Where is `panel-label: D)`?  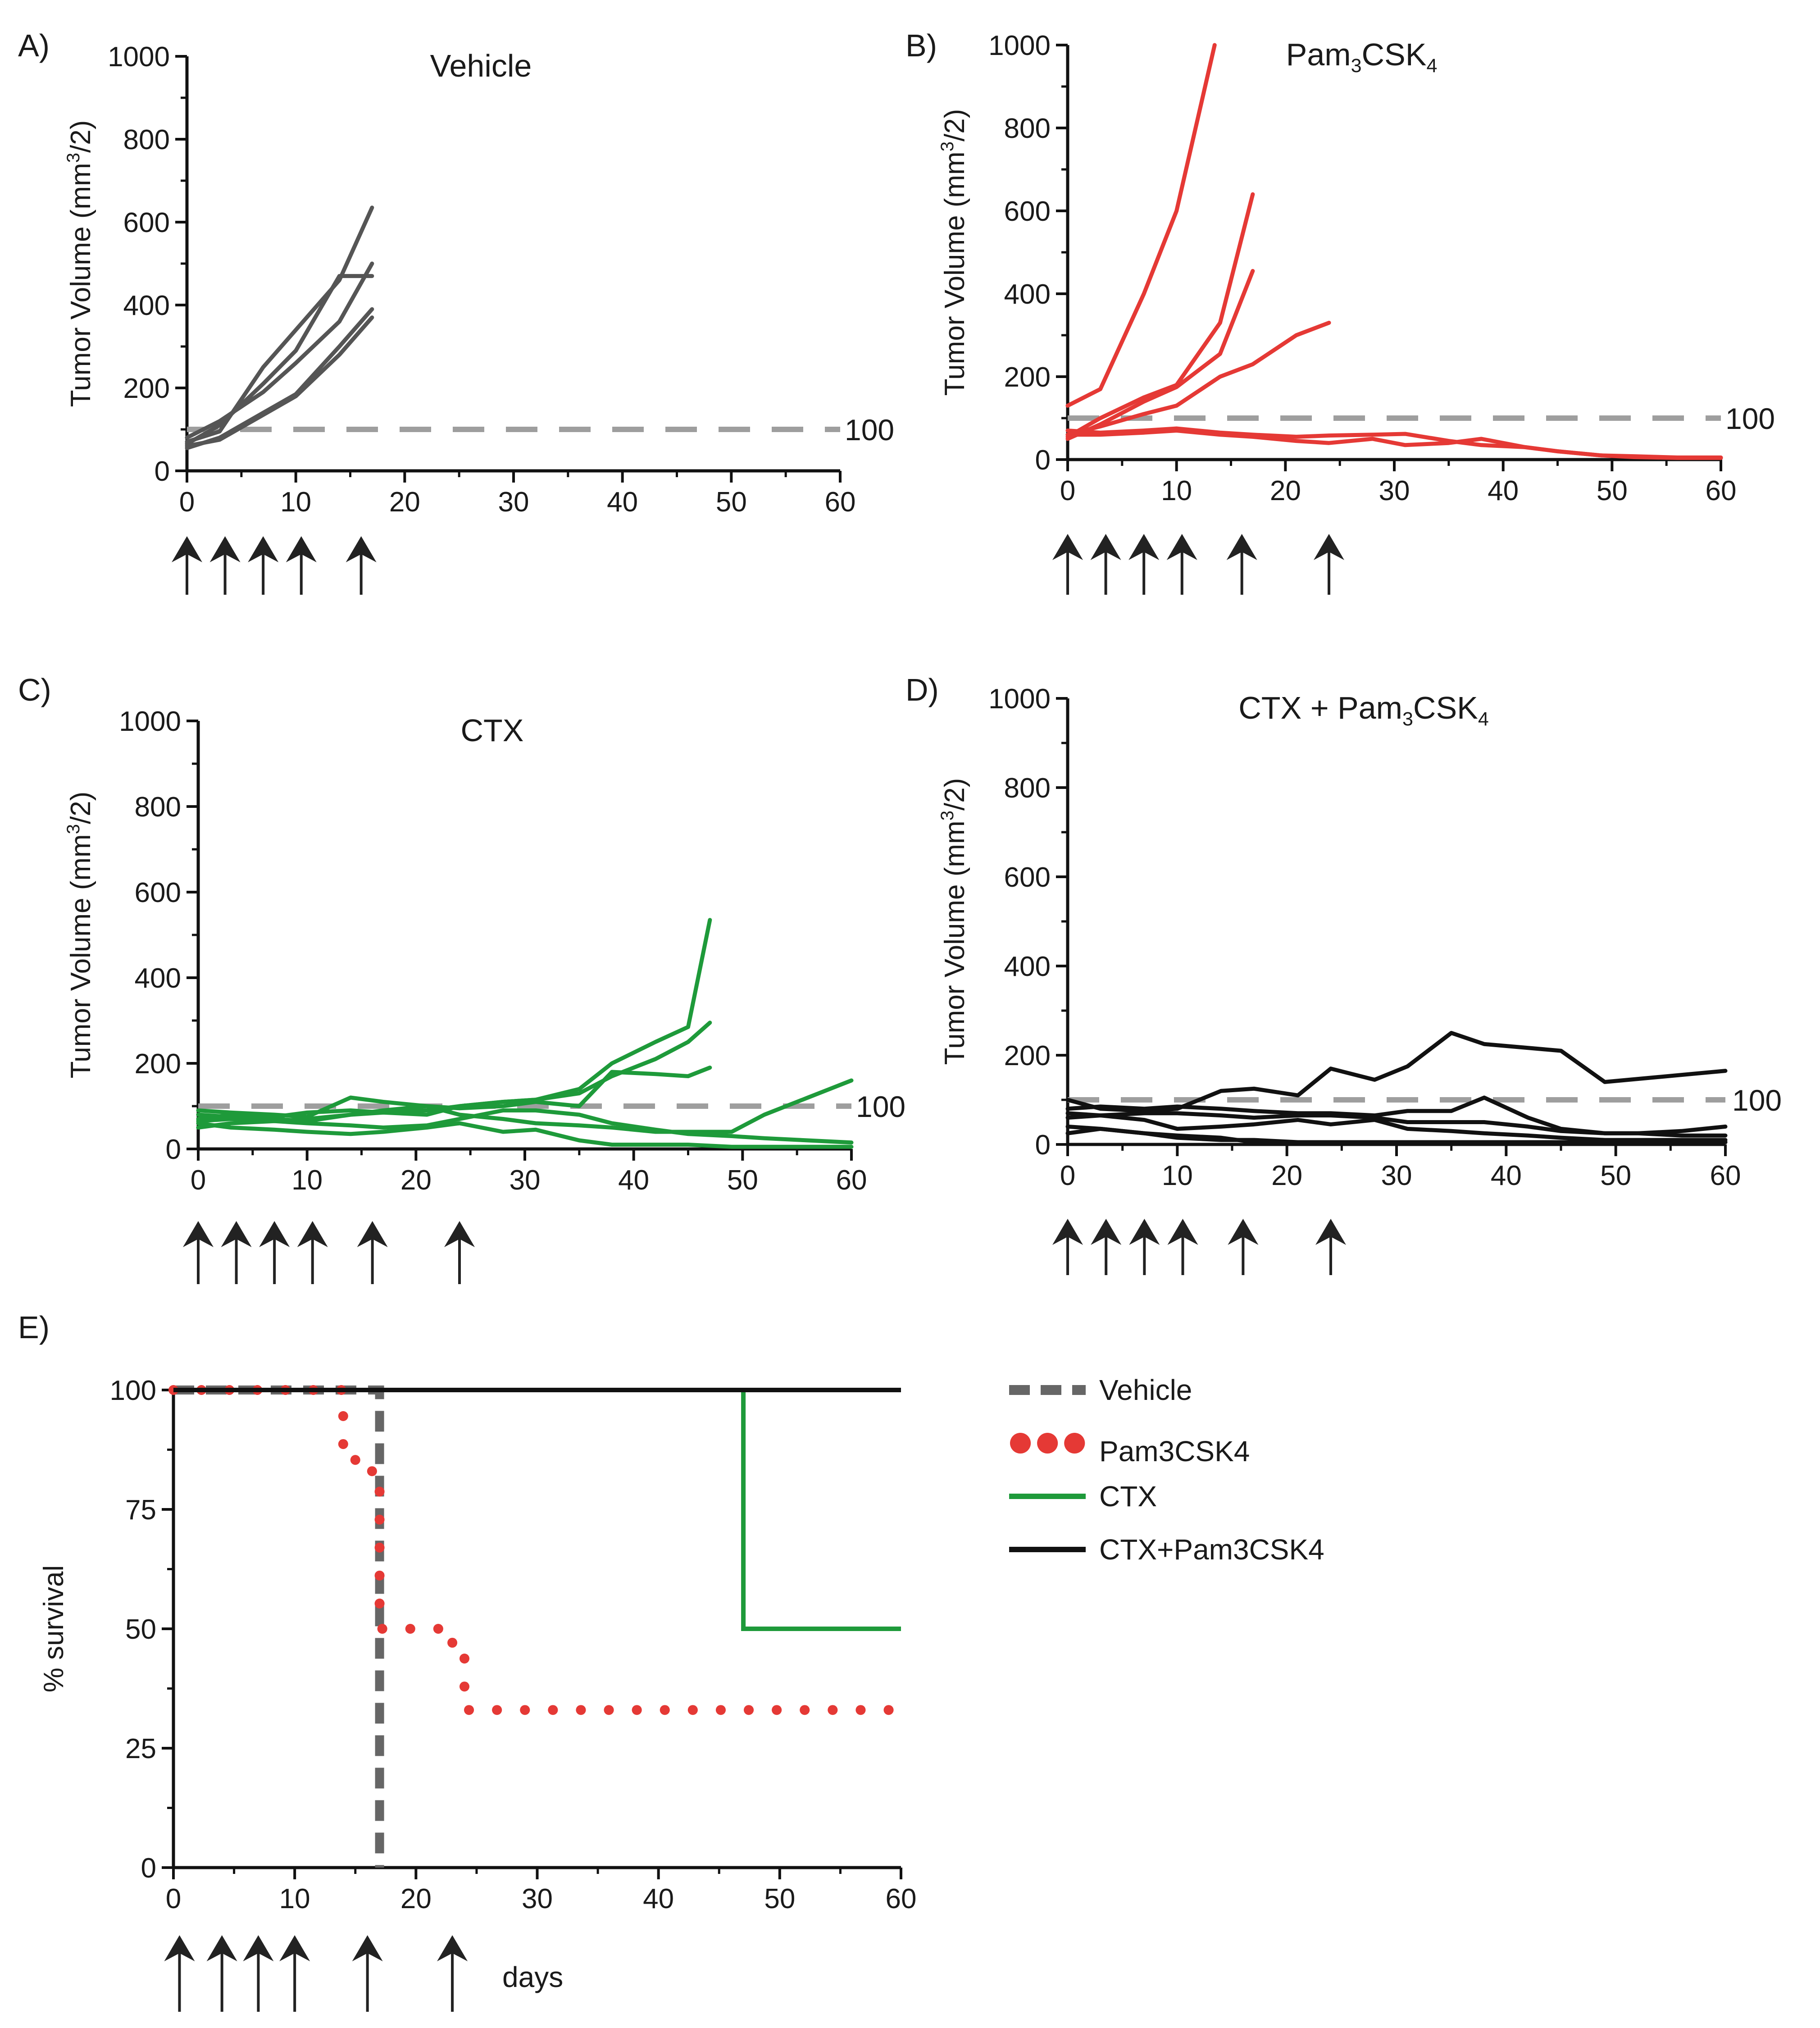
panel-label: D) is located at coordinates (922, 689).